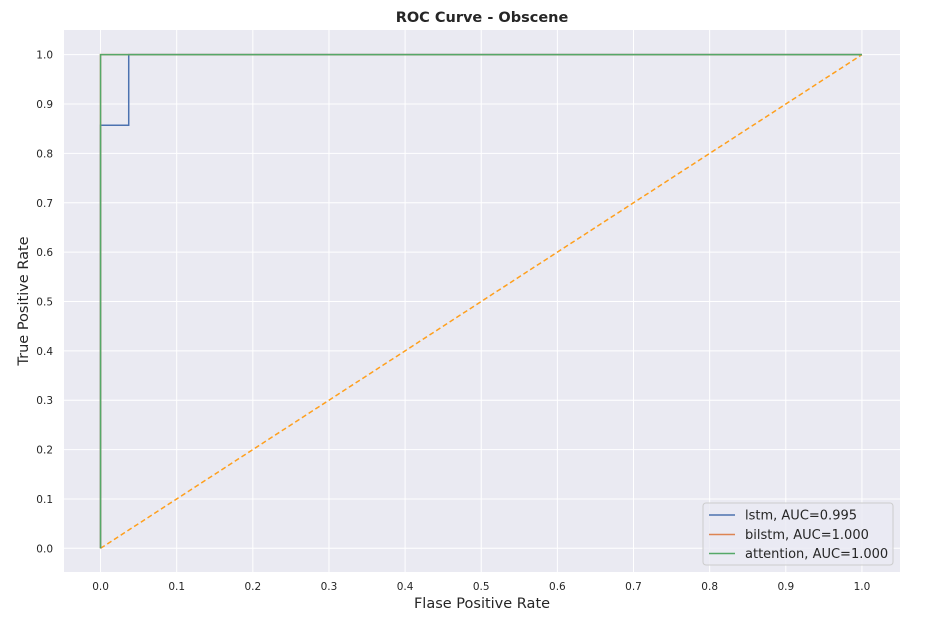  Describe the element at coordinates (801, 516) in the screenshot. I see `legend-entry-lstm: lstm, AUC=0.995` at that location.